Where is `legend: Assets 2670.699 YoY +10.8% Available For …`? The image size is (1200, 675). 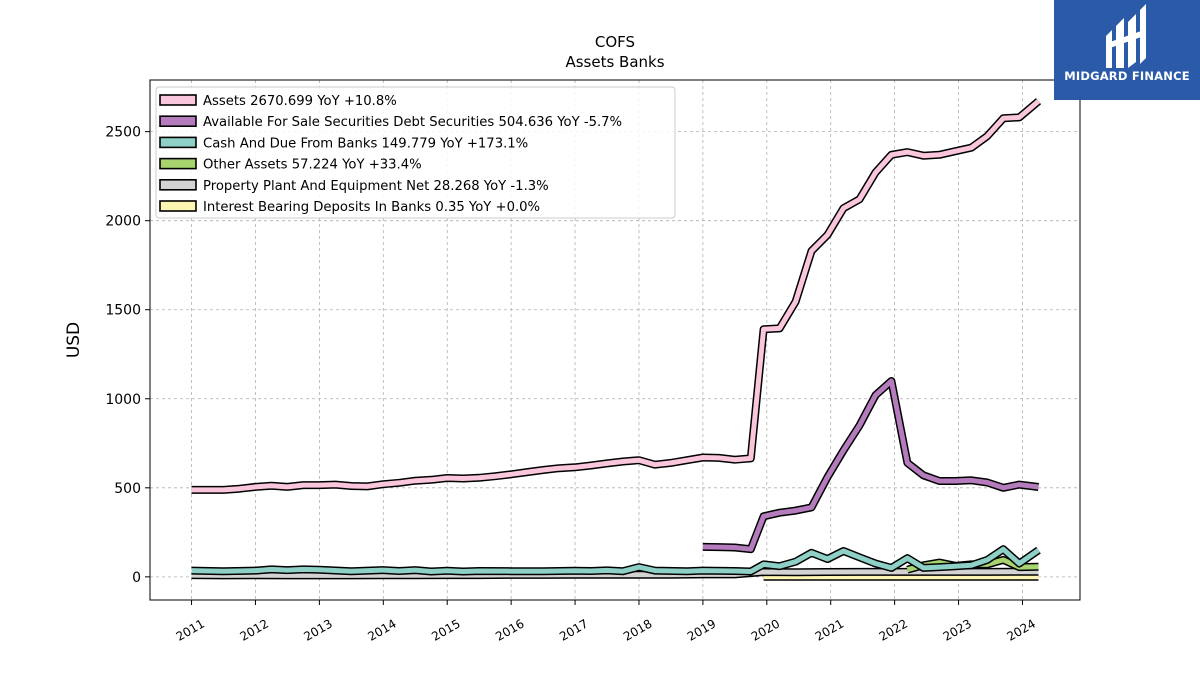 legend: Assets 2670.699 YoY +10.8% Available For … is located at coordinates (415, 152).